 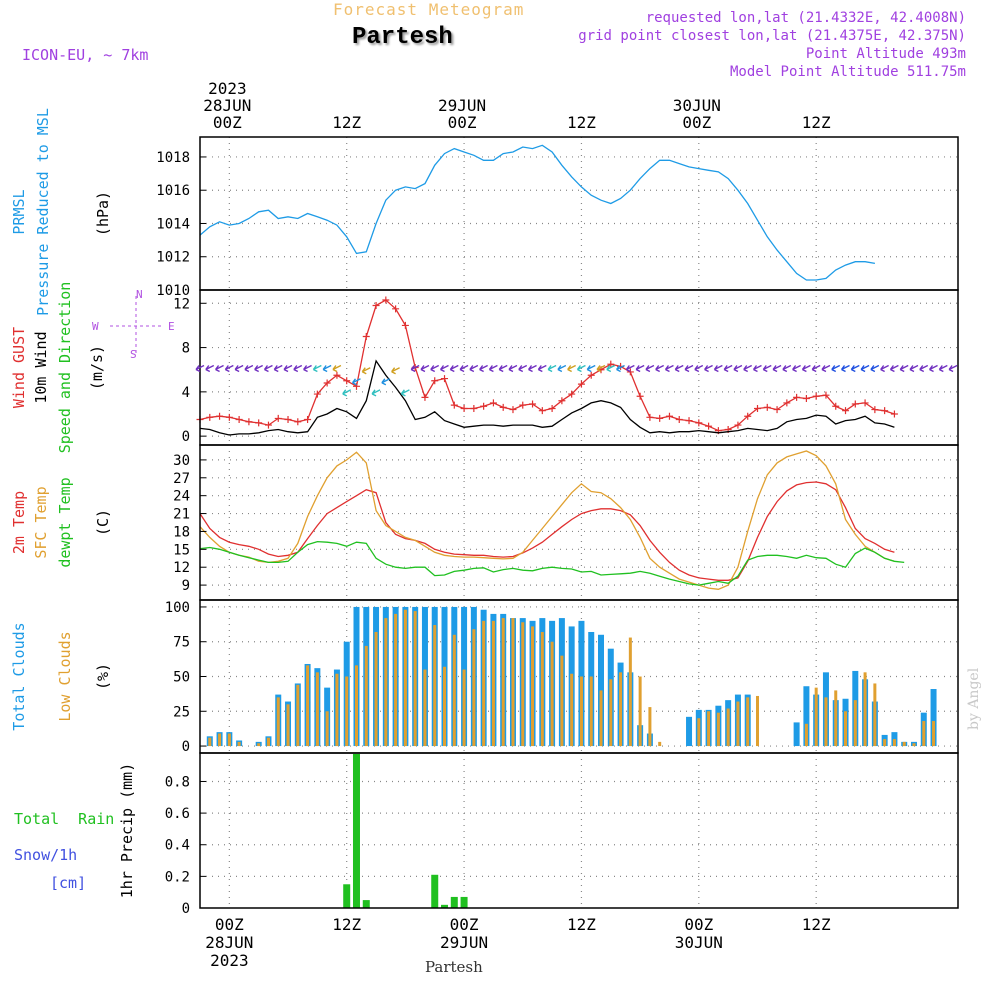 I want to click on time-label-top: 29JUN, so click(x=462, y=105).